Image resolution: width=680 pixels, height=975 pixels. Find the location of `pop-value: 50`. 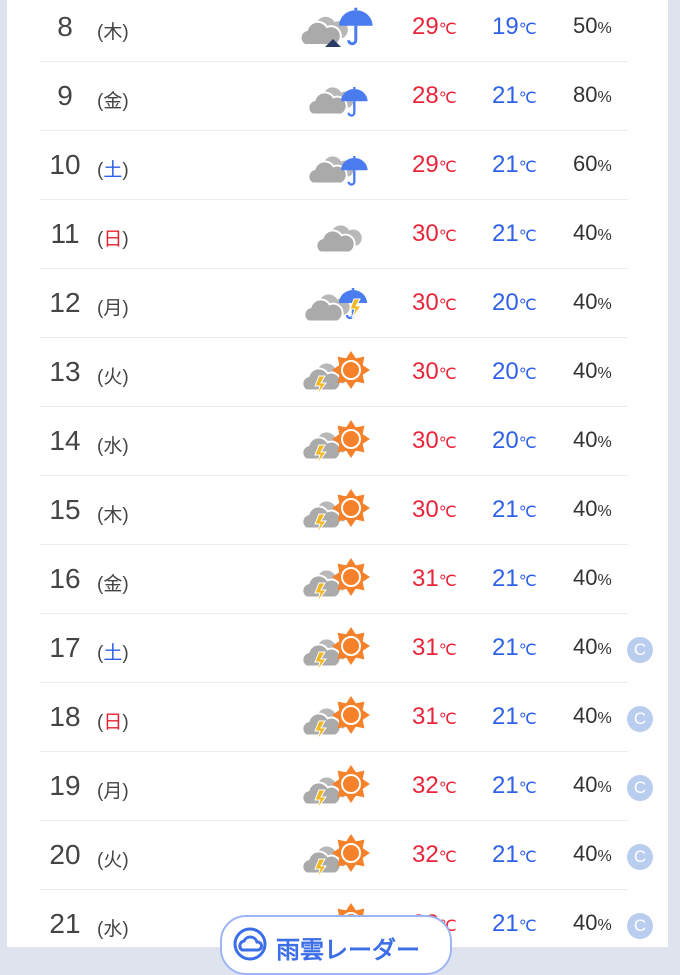

pop-value: 50 is located at coordinates (585, 25).